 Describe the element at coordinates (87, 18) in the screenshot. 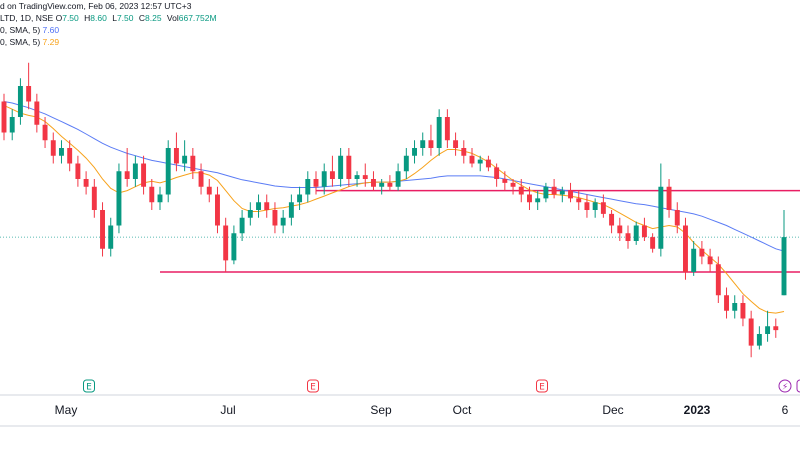

I see `high-label: H` at that location.